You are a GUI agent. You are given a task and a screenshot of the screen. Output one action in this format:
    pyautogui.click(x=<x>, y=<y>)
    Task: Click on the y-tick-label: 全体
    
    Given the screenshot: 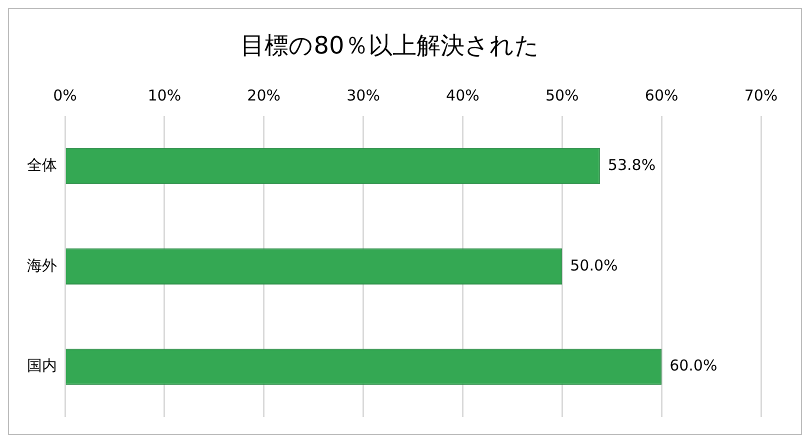 What is the action you would take?
    pyautogui.click(x=42, y=165)
    